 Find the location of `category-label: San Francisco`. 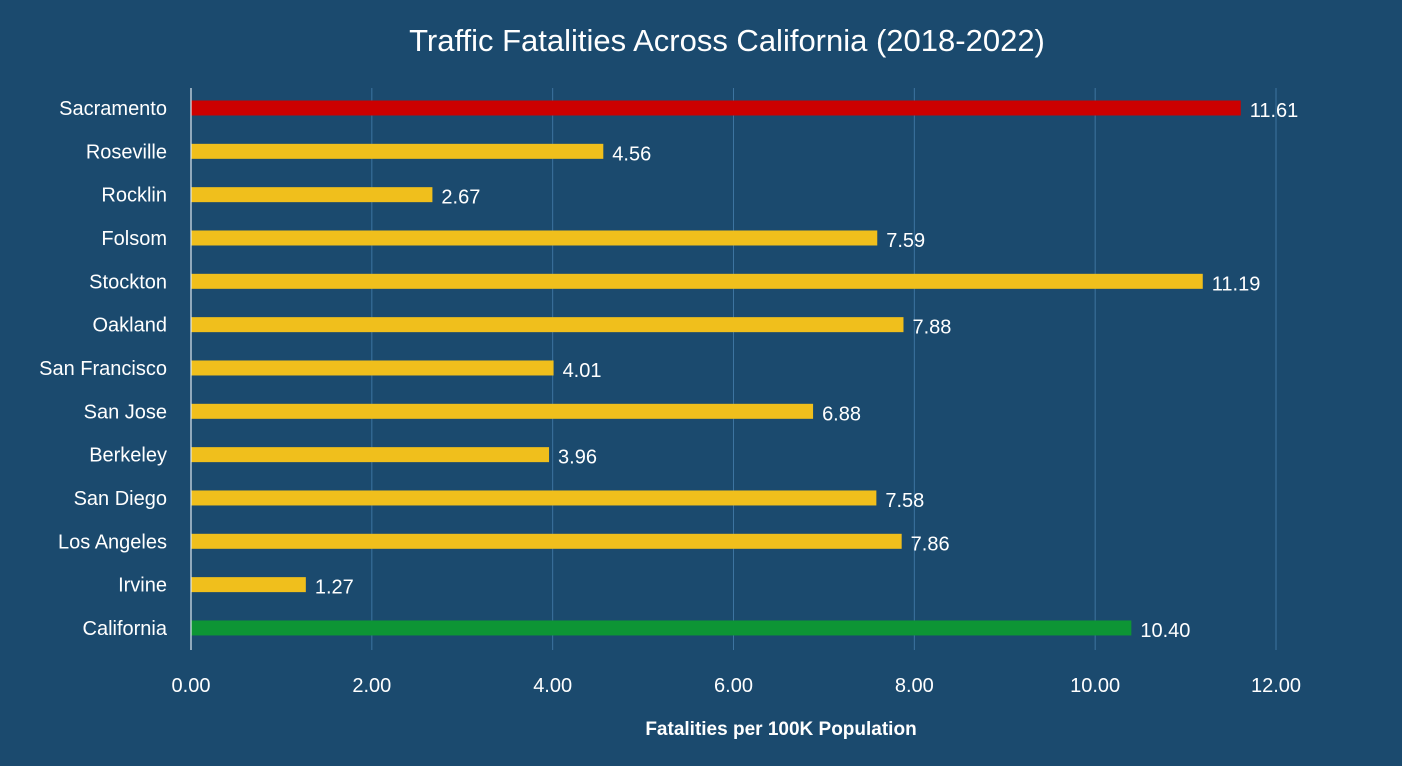

category-label: San Francisco is located at coordinates (103, 369).